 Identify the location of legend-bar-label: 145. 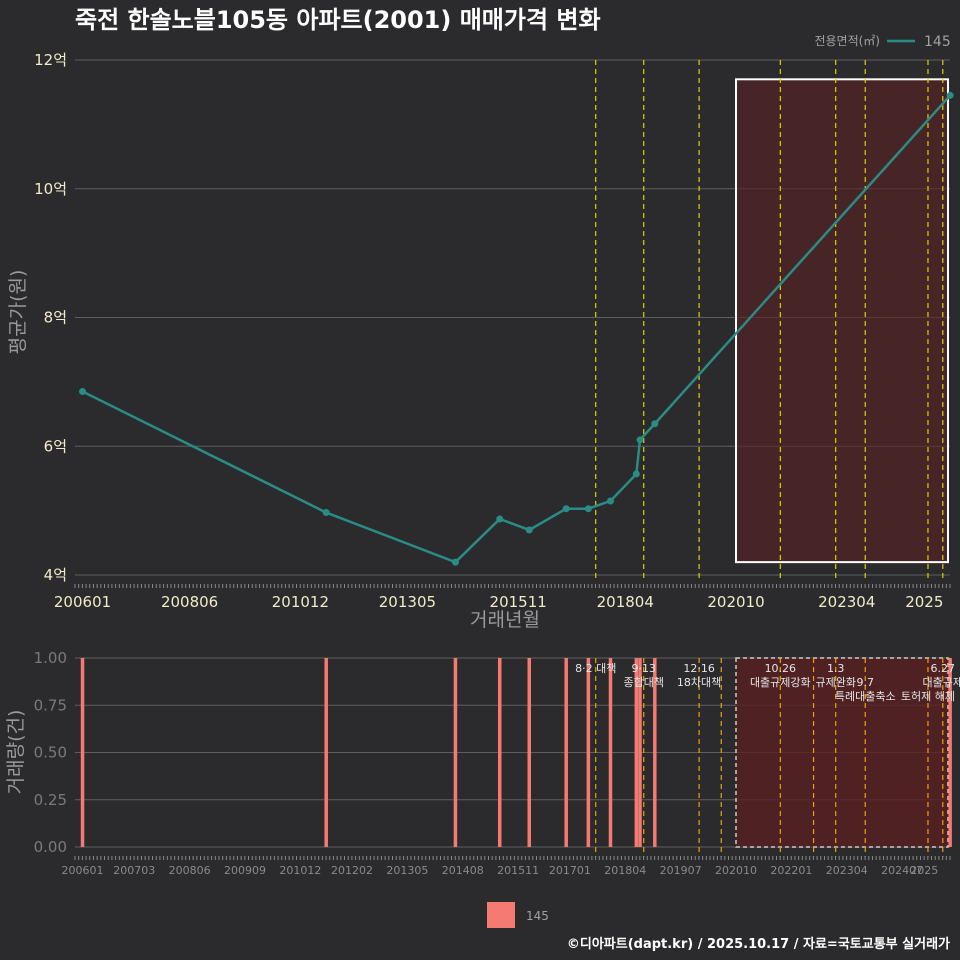
(537, 916).